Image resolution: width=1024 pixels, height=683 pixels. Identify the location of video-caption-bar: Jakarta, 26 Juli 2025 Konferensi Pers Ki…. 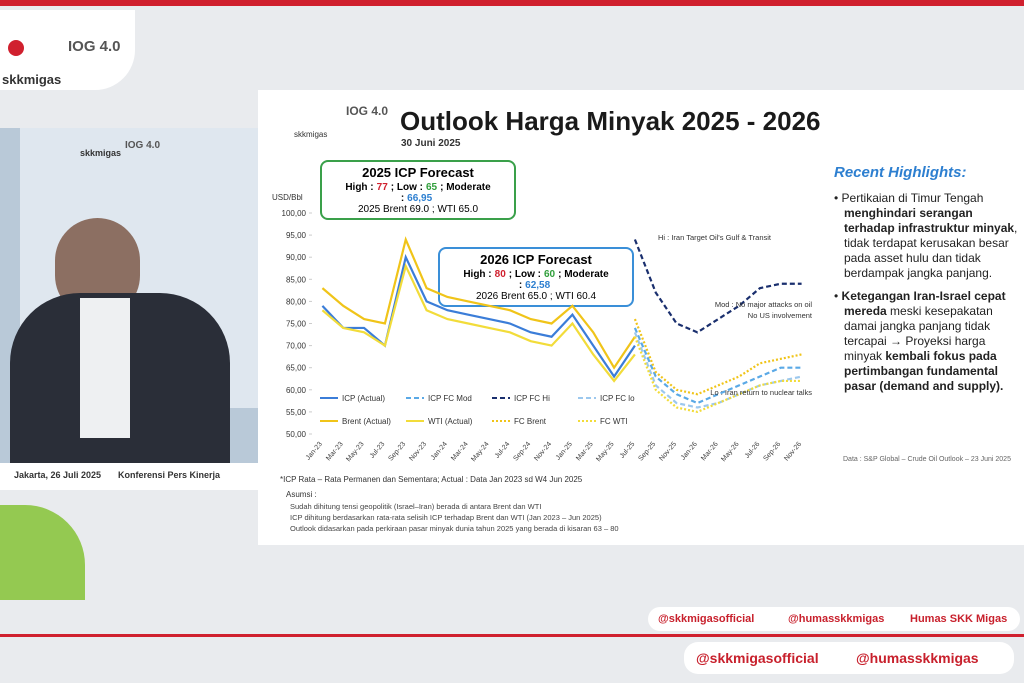
(129, 476).